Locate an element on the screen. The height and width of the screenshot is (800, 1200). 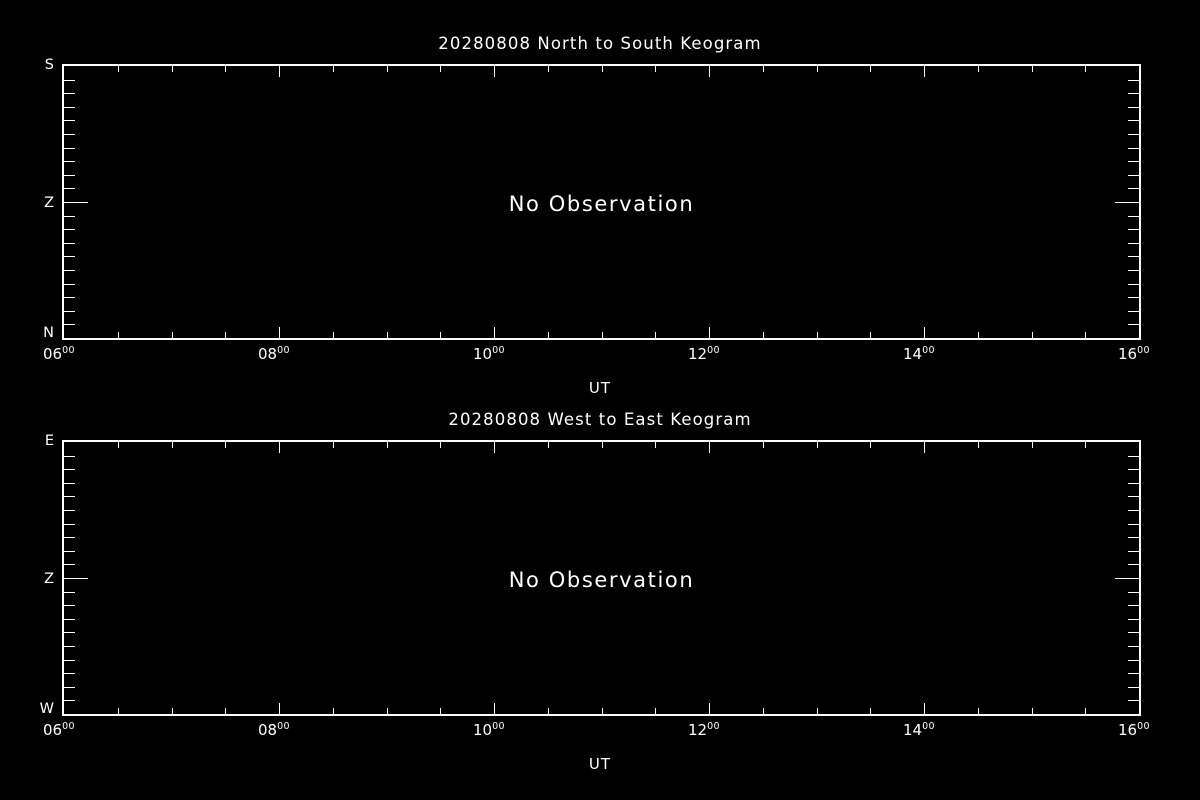
xtick-label-hour: 16 is located at coordinates (1128, 730).